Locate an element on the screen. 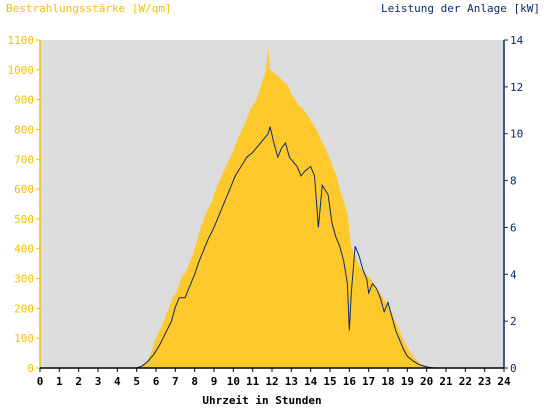 The width and height of the screenshot is (544, 408). x-tick-label: 18 is located at coordinates (387, 381).